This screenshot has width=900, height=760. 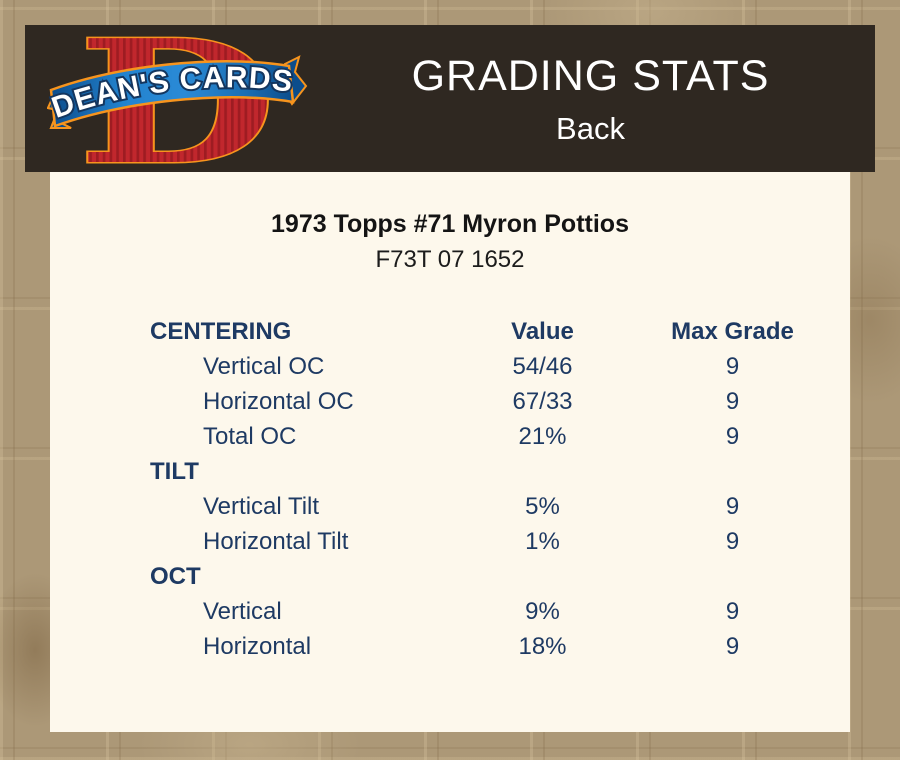 I want to click on table-header-row: CENTERING Value Max Grade, so click(x=450, y=331).